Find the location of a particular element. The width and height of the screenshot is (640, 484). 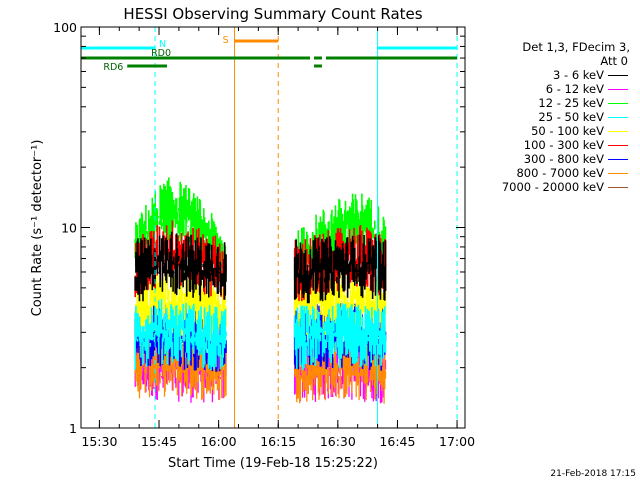

y-tick-label: 100 is located at coordinates (65, 27).